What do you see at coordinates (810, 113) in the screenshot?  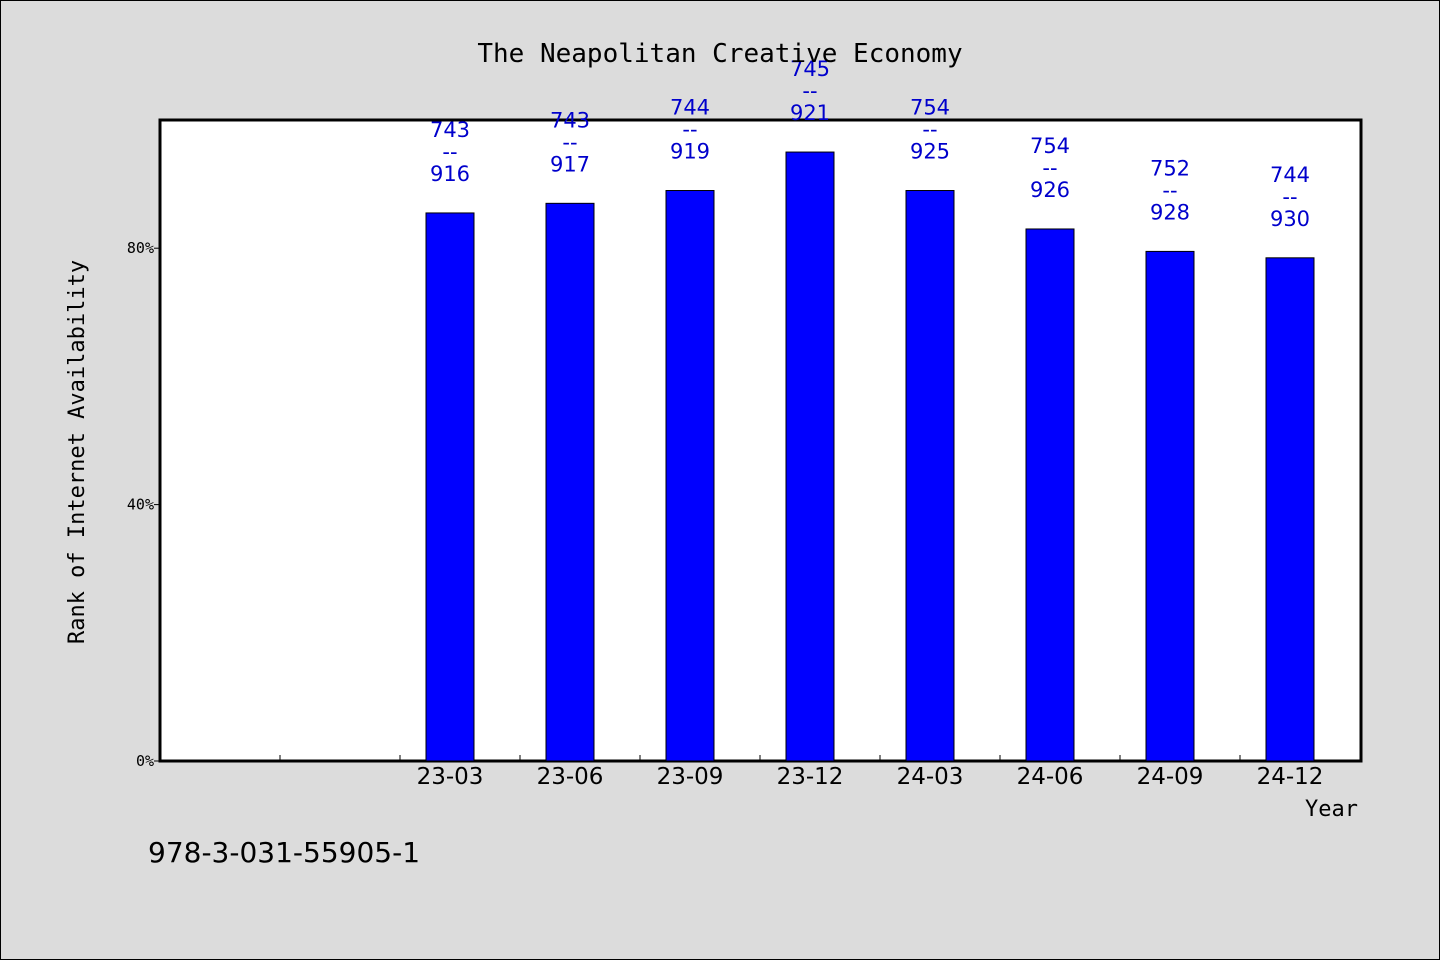 I see `data-label-line: 921` at bounding box center [810, 113].